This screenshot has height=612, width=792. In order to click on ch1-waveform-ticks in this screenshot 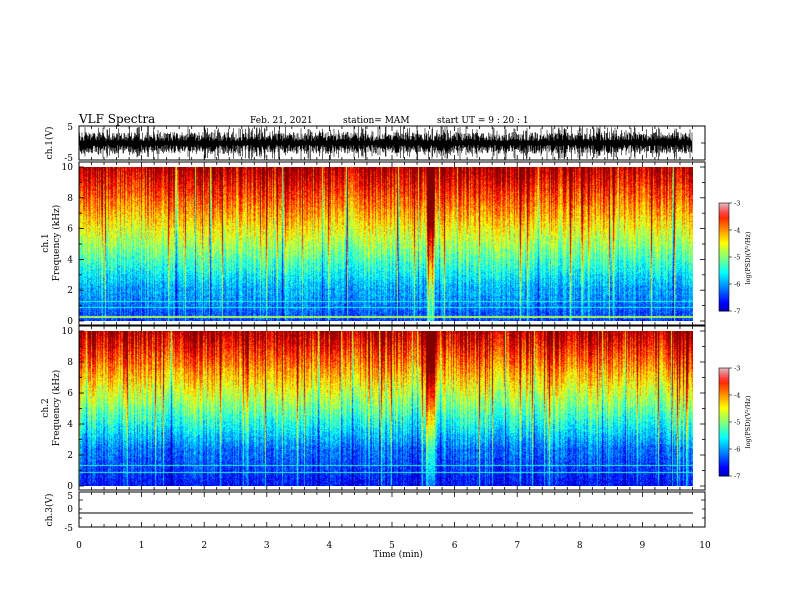, I will do `click(392, 143)`.